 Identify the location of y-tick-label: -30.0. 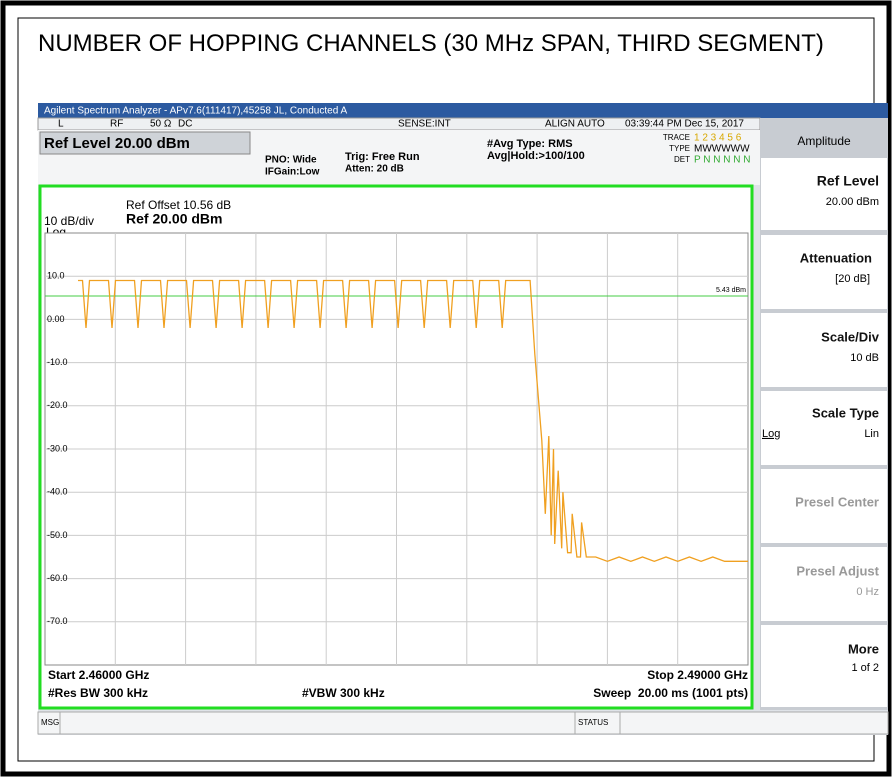
(57, 448).